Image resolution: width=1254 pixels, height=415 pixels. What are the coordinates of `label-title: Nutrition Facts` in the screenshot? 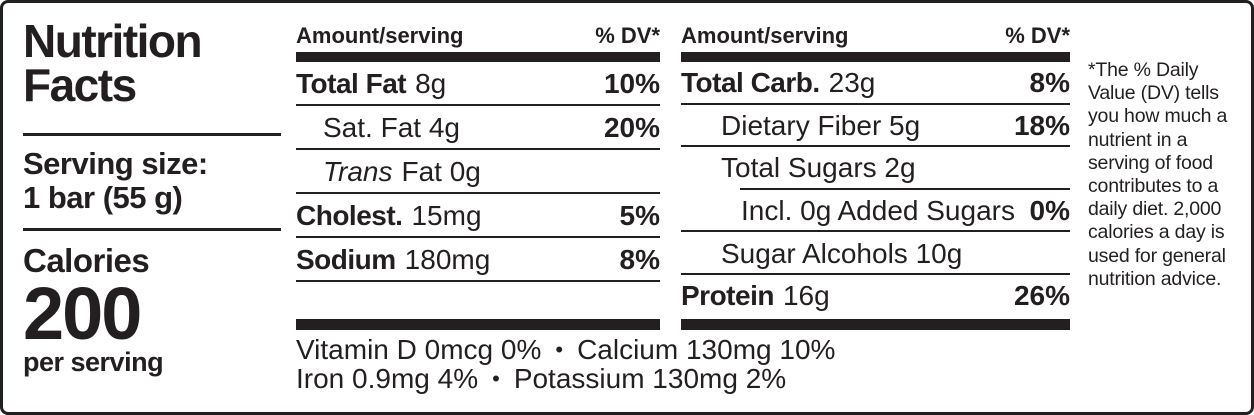 It's located at (152, 63).